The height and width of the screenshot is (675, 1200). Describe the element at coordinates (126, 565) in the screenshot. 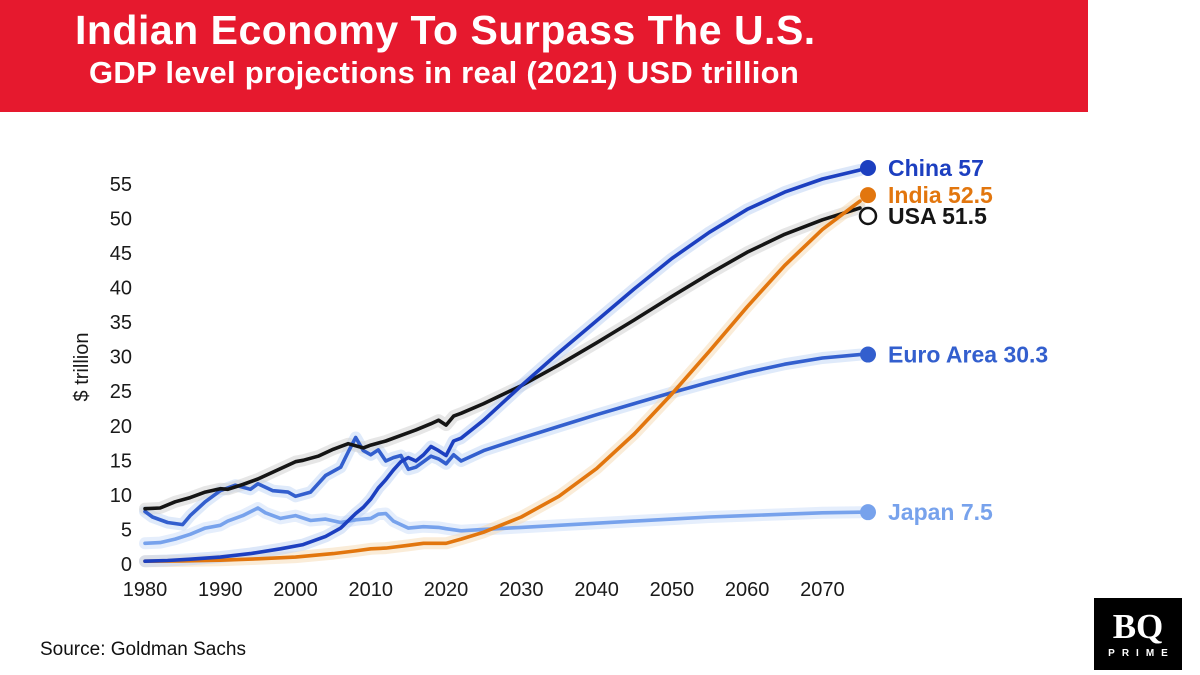

I see `y-tick-0: 0` at that location.